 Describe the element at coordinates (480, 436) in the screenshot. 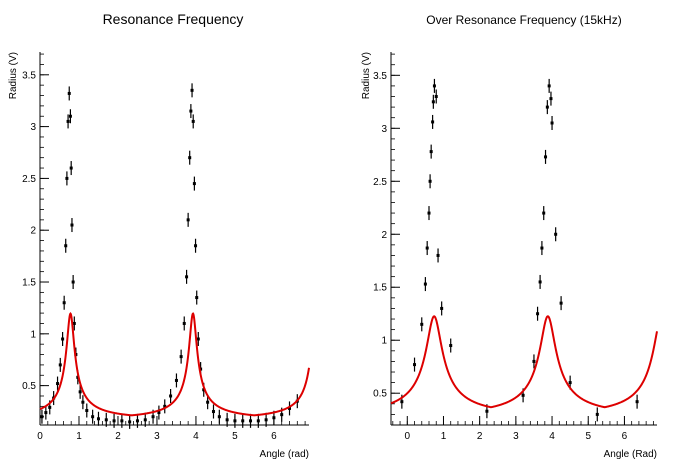

I see `x-tick-label: 2` at that location.